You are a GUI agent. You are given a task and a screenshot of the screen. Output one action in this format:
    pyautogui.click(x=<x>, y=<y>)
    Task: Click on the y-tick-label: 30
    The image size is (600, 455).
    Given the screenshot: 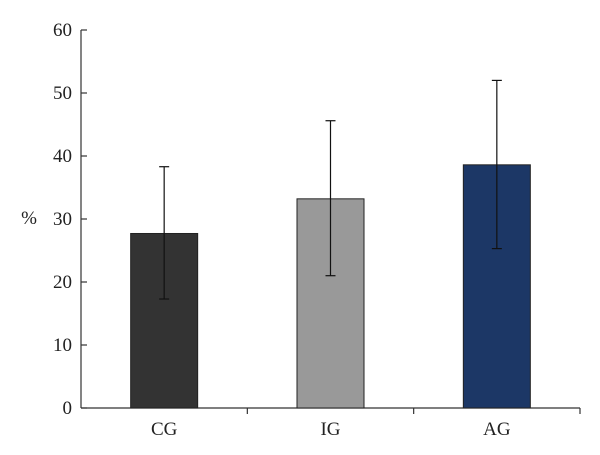 What is the action you would take?
    pyautogui.click(x=62, y=219)
    